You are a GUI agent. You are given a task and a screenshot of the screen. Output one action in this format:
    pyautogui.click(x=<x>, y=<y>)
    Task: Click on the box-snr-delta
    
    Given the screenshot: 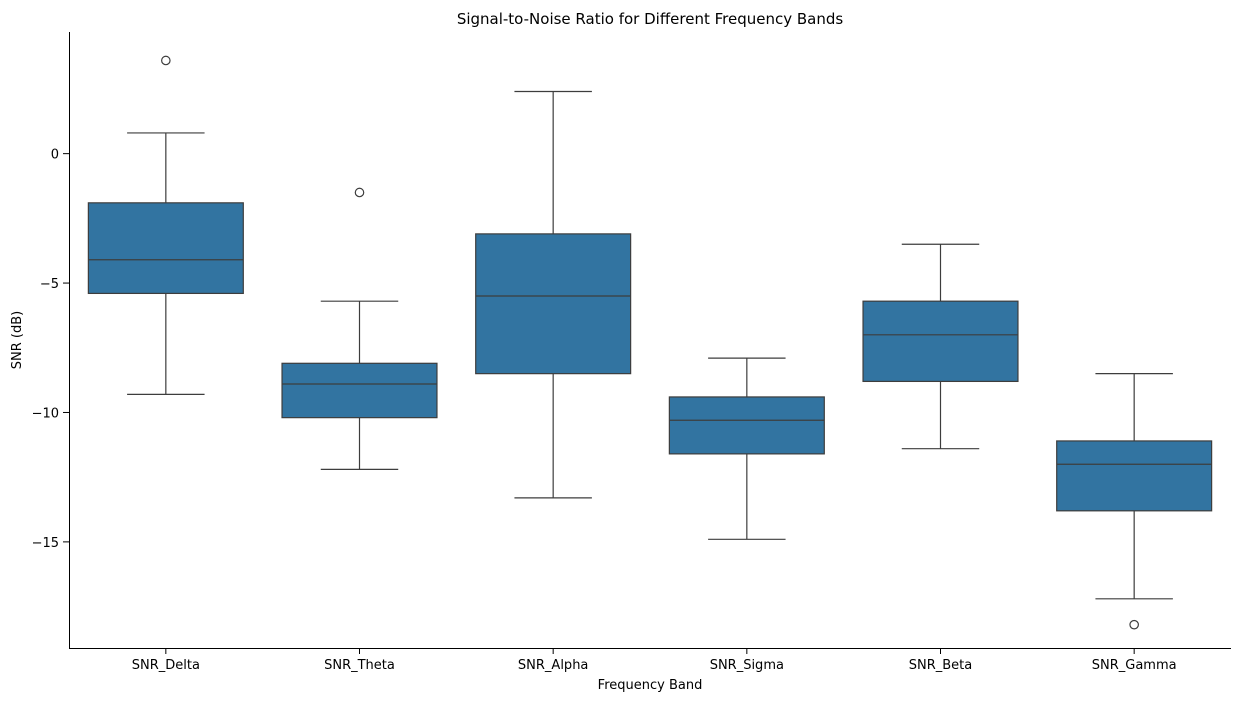 What is the action you would take?
    pyautogui.click(x=165, y=225)
    